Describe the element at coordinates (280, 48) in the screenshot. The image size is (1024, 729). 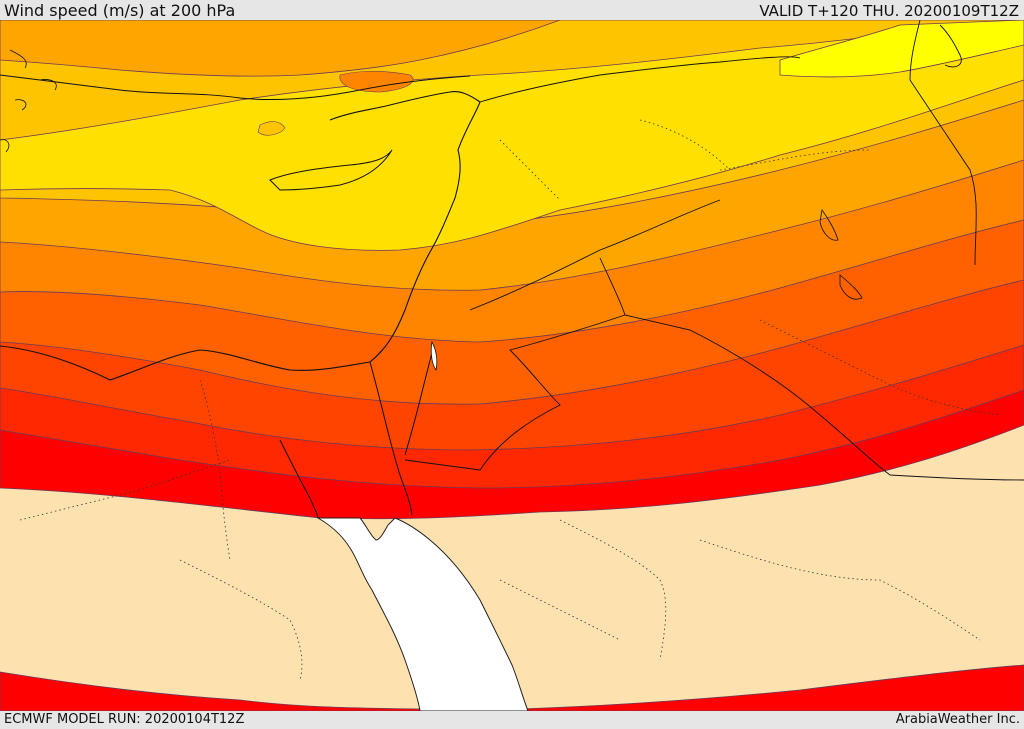
I see `wind-patch-top-left` at that location.